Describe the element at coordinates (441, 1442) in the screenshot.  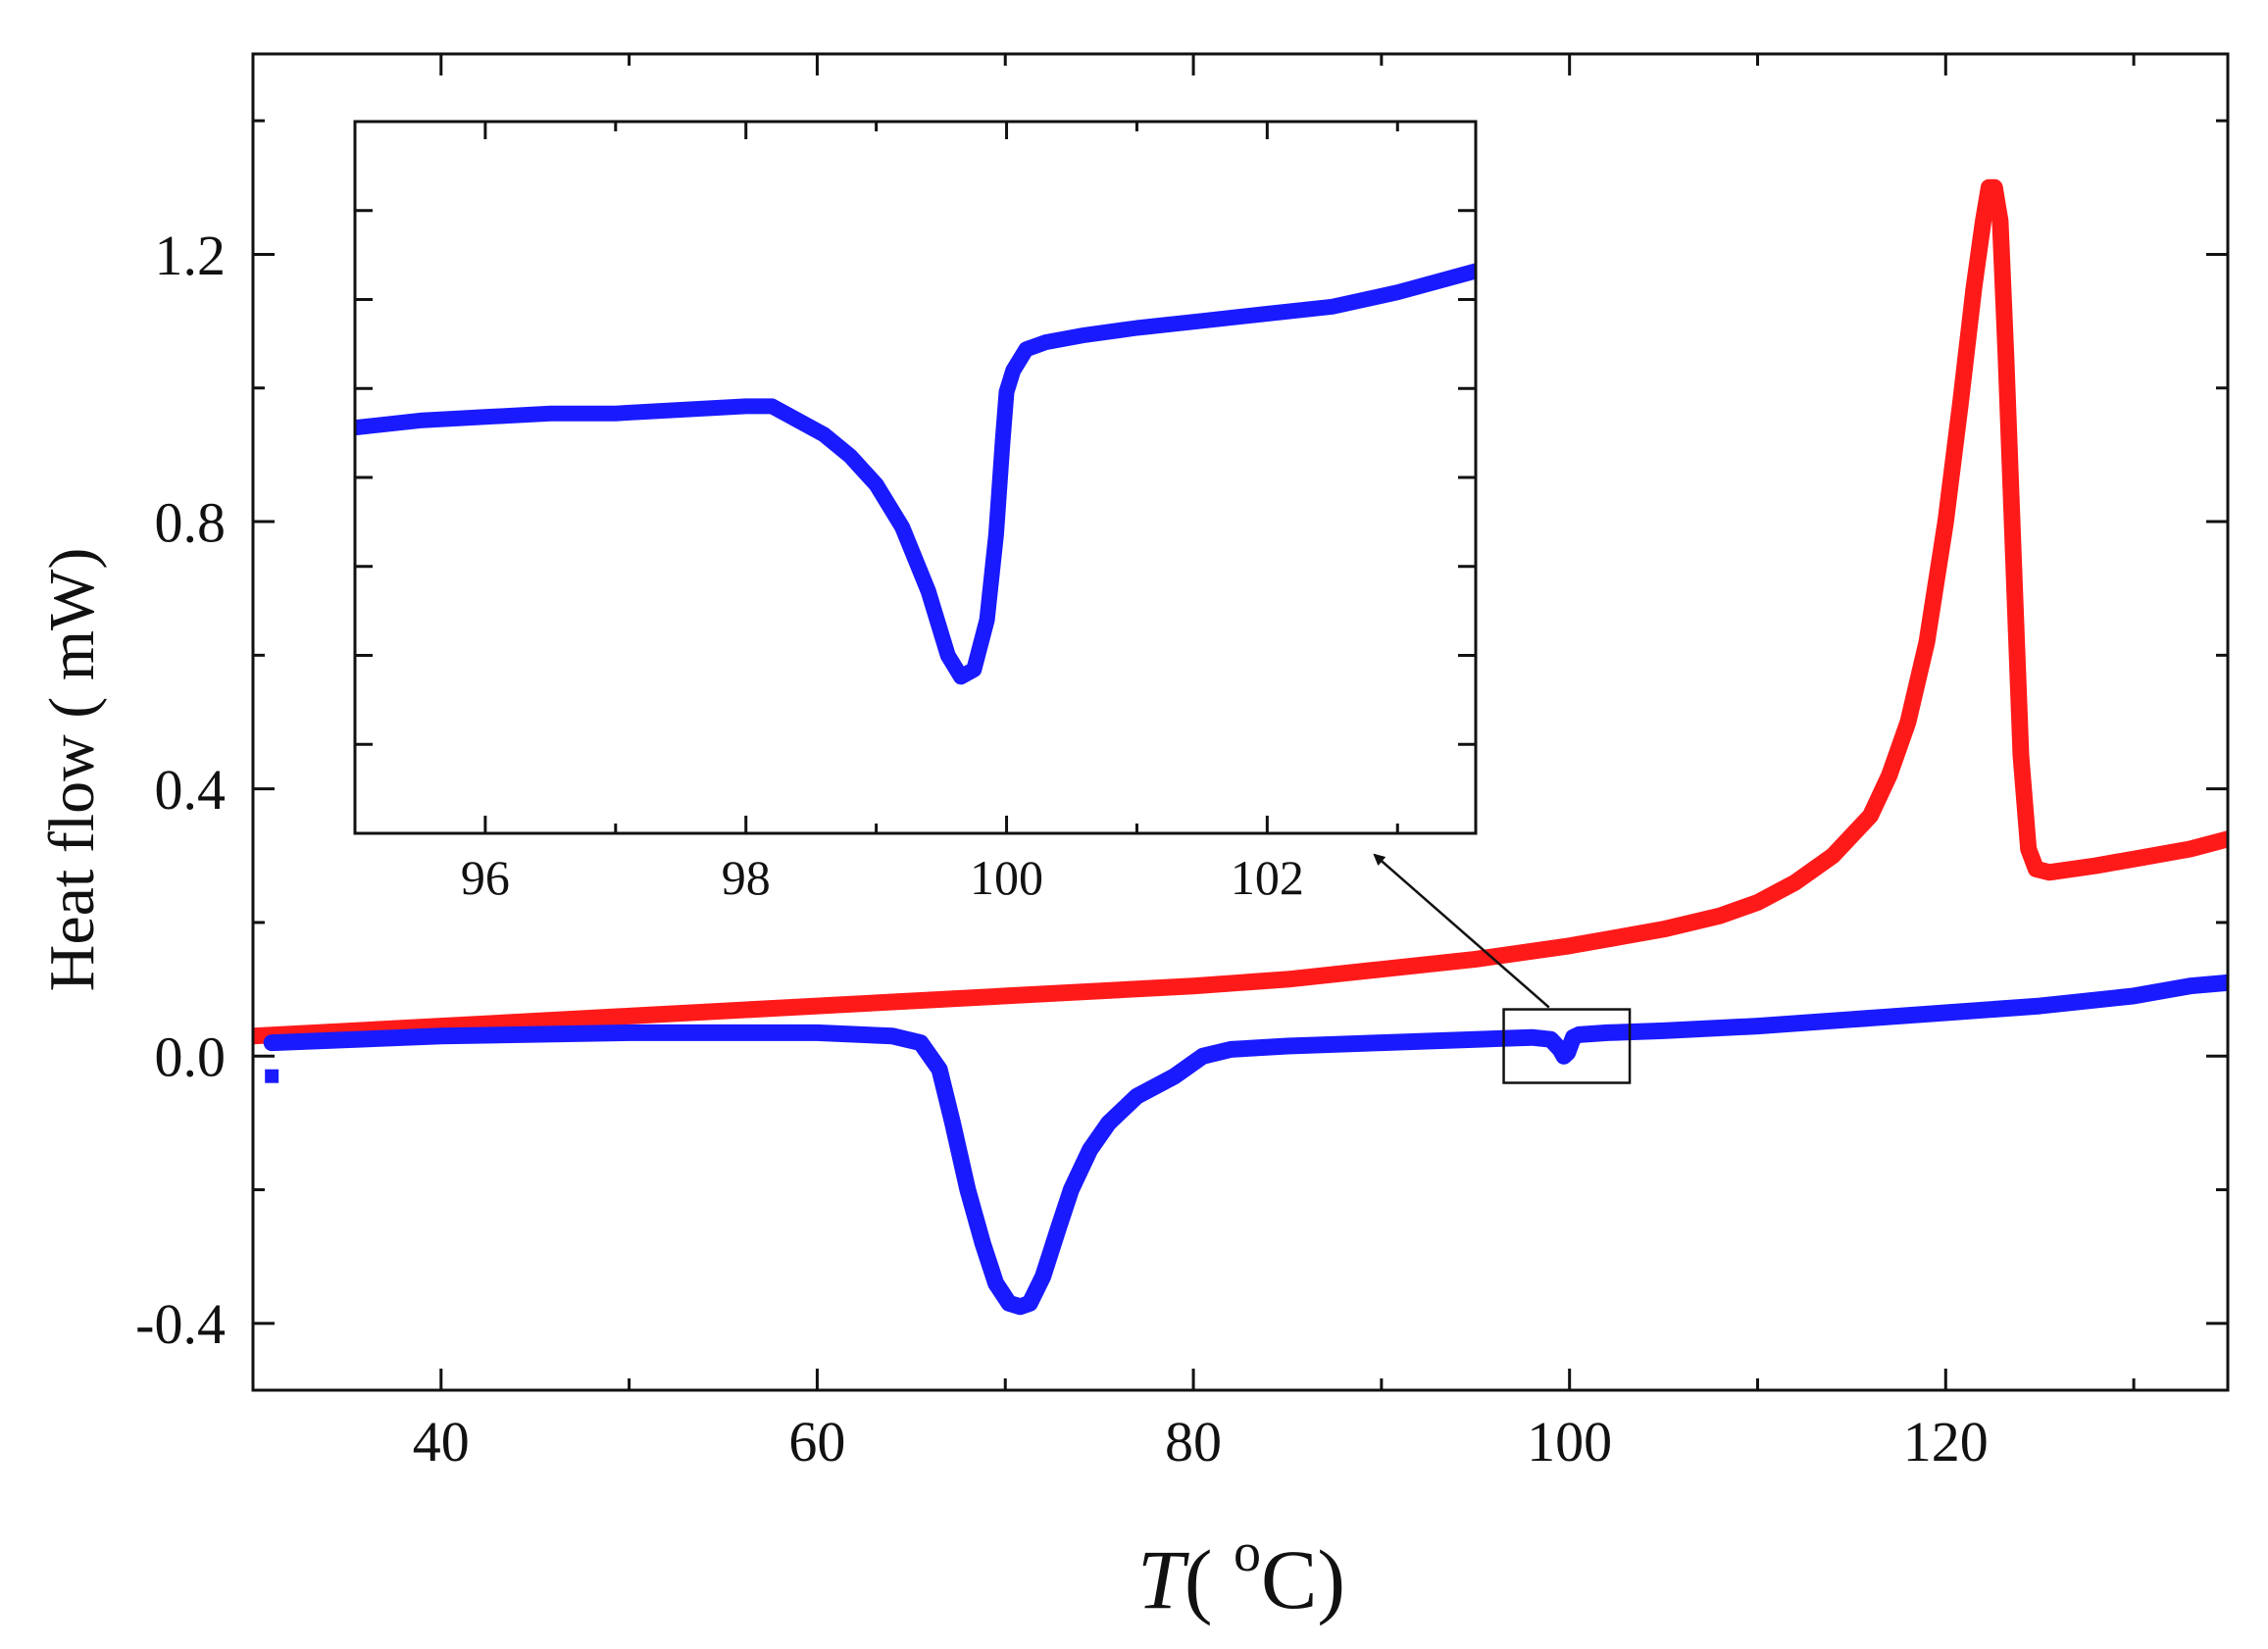
I see `x-tick-label: 40` at that location.